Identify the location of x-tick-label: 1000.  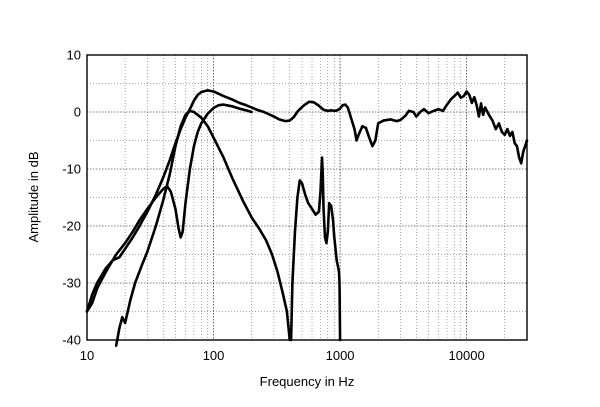
(340, 355).